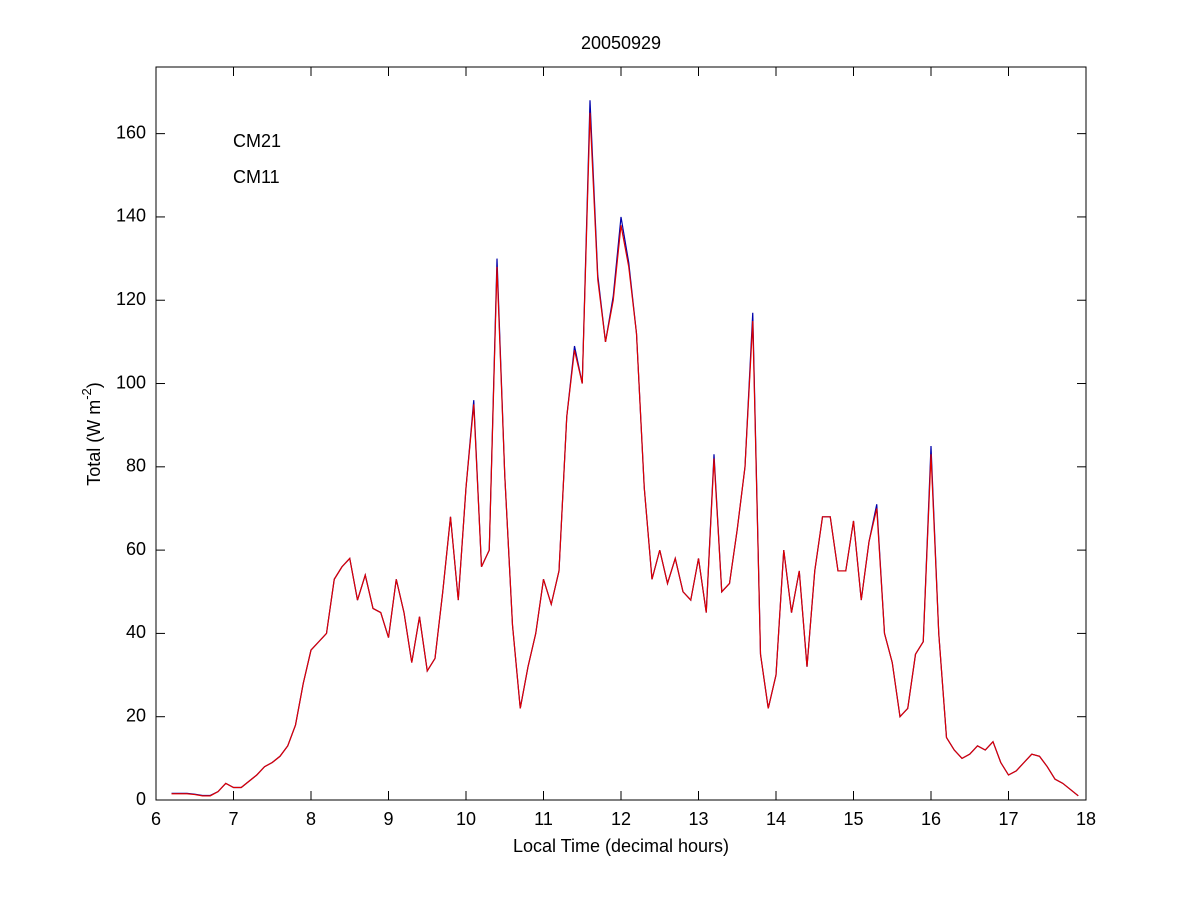  Describe the element at coordinates (257, 141) in the screenshot. I see `legend-entry: CM21` at that location.